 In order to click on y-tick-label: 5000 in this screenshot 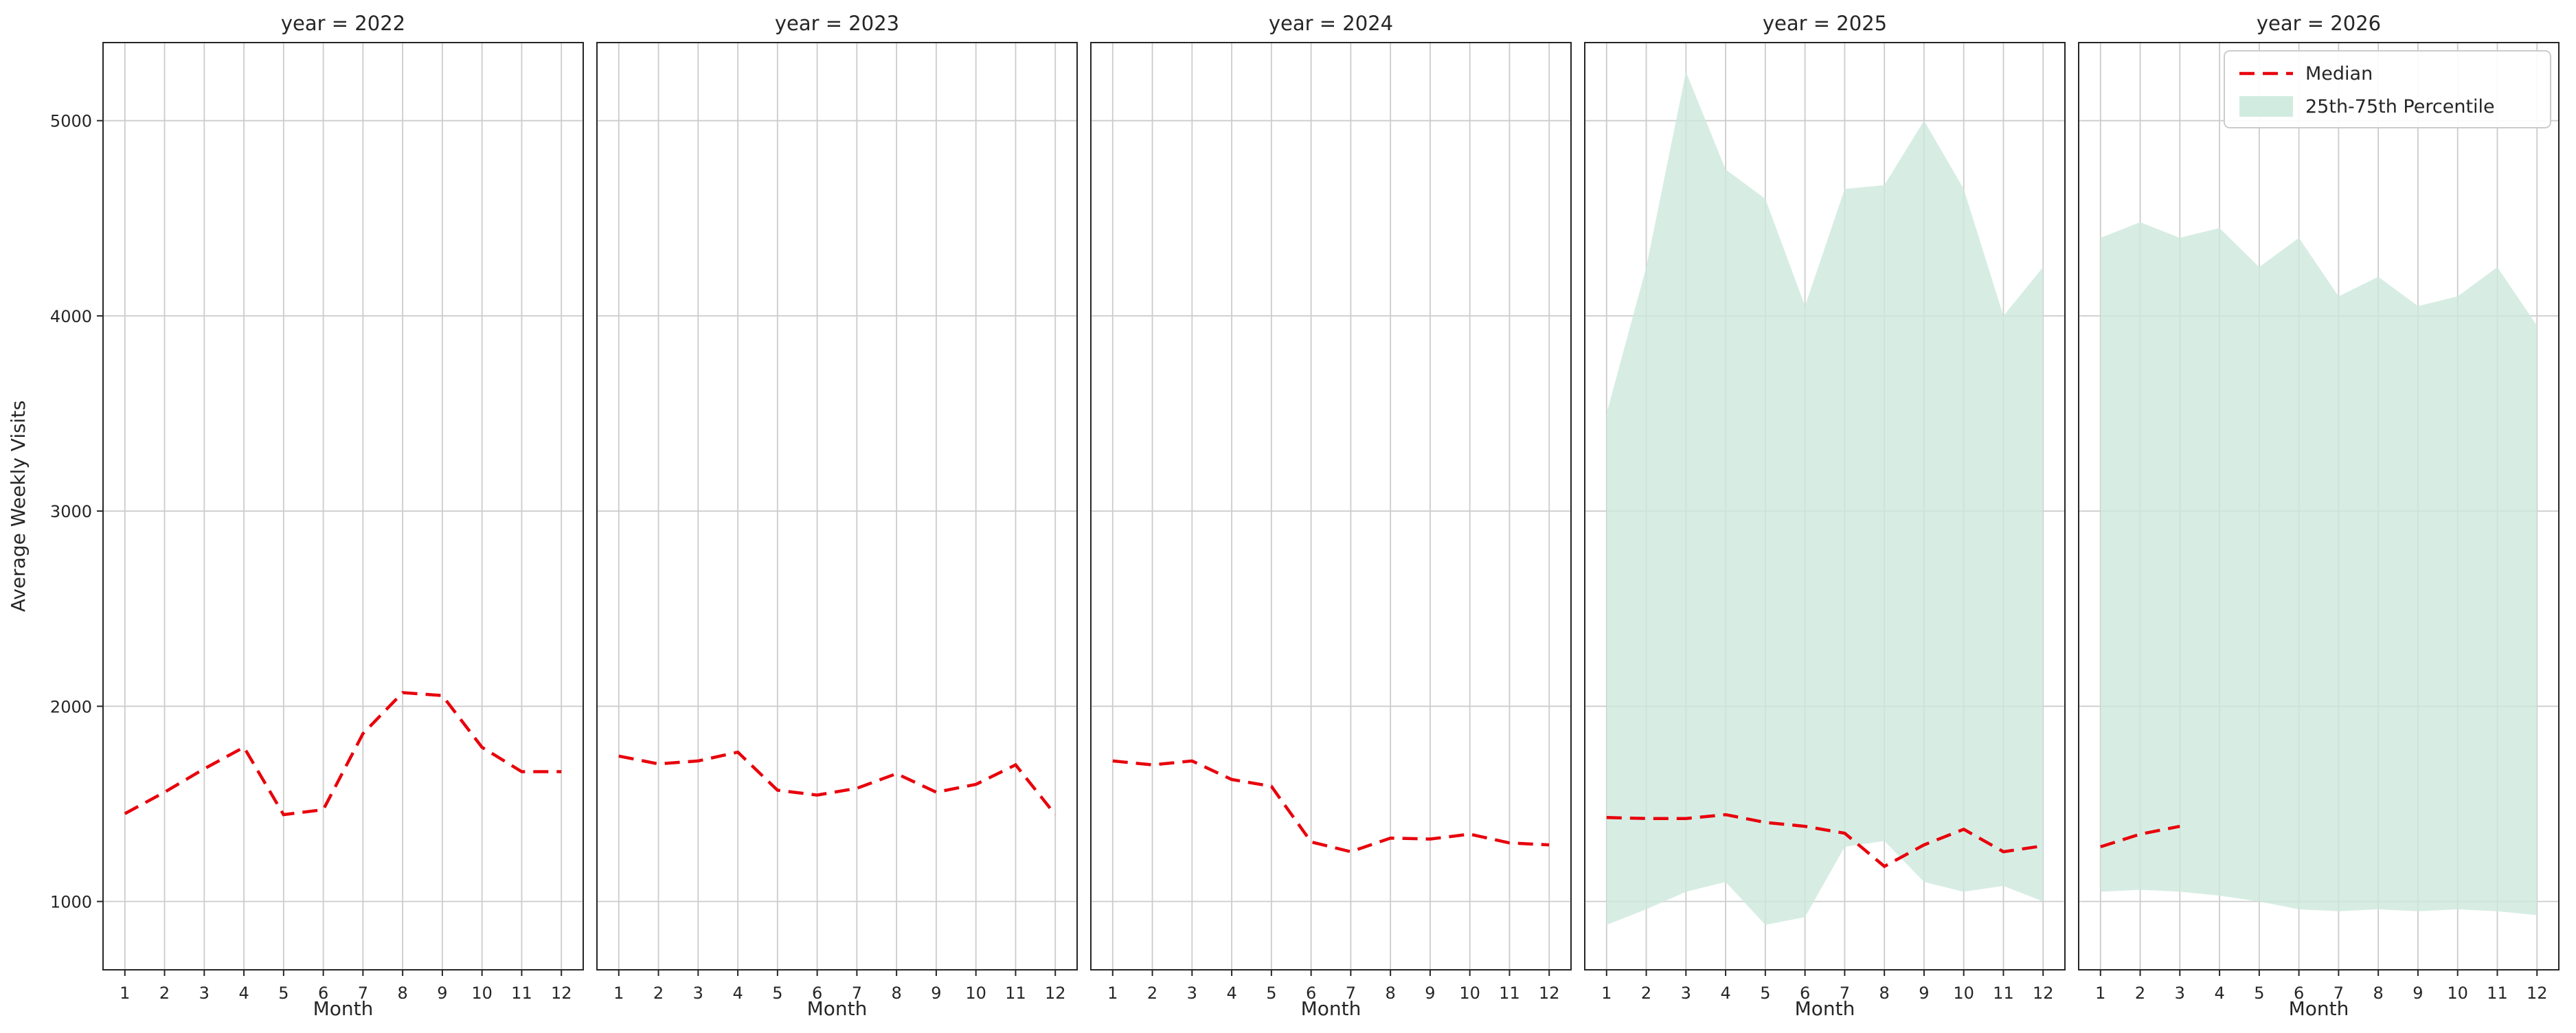, I will do `click(71, 122)`.